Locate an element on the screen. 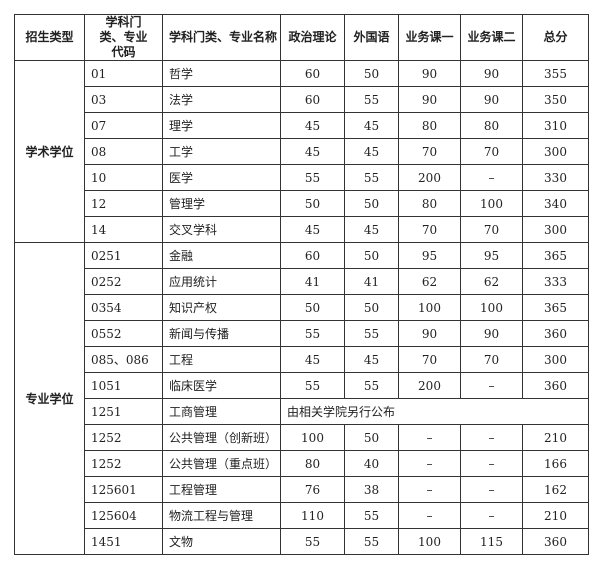  code-cell: 1051 is located at coordinates (123, 385).